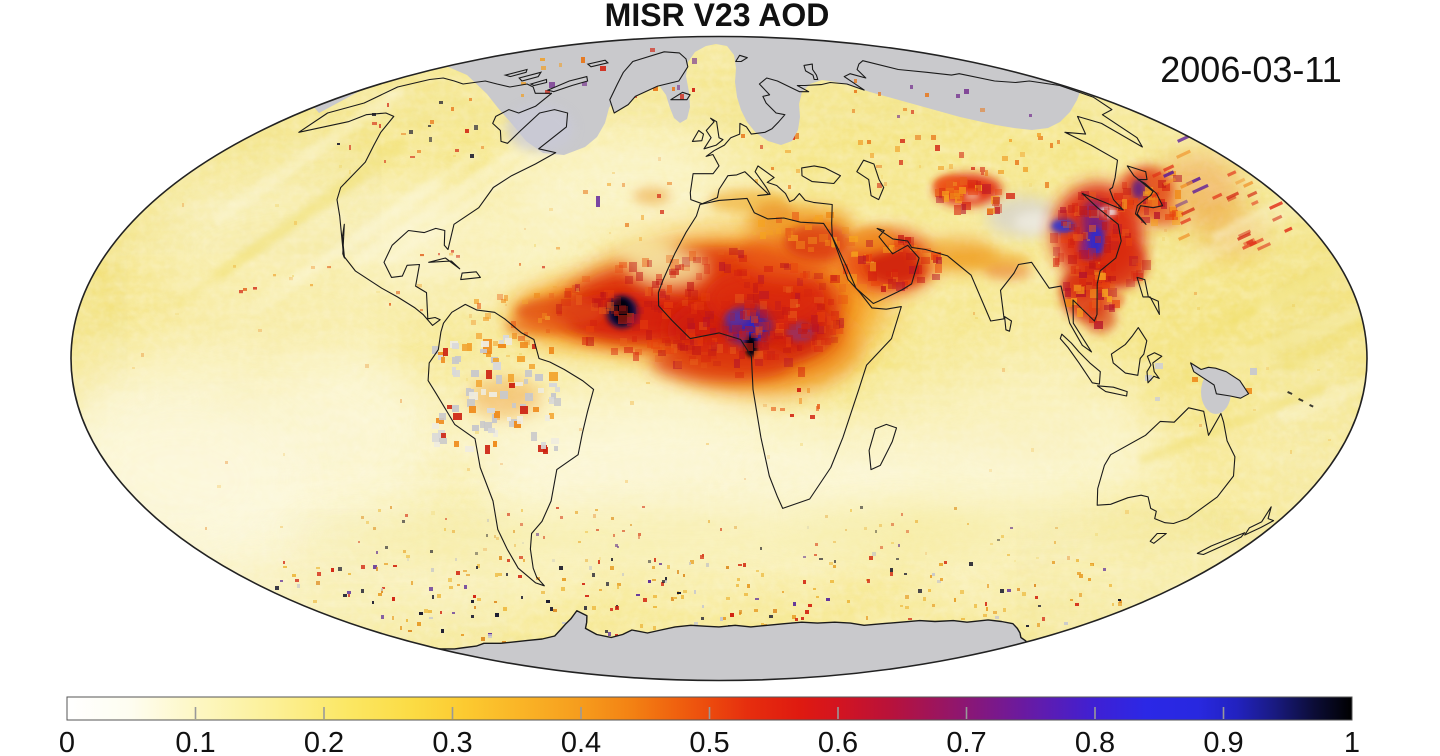 The width and height of the screenshot is (1440, 756). What do you see at coordinates (581, 741) in the screenshot?
I see `svg-text: 0.4` at bounding box center [581, 741].